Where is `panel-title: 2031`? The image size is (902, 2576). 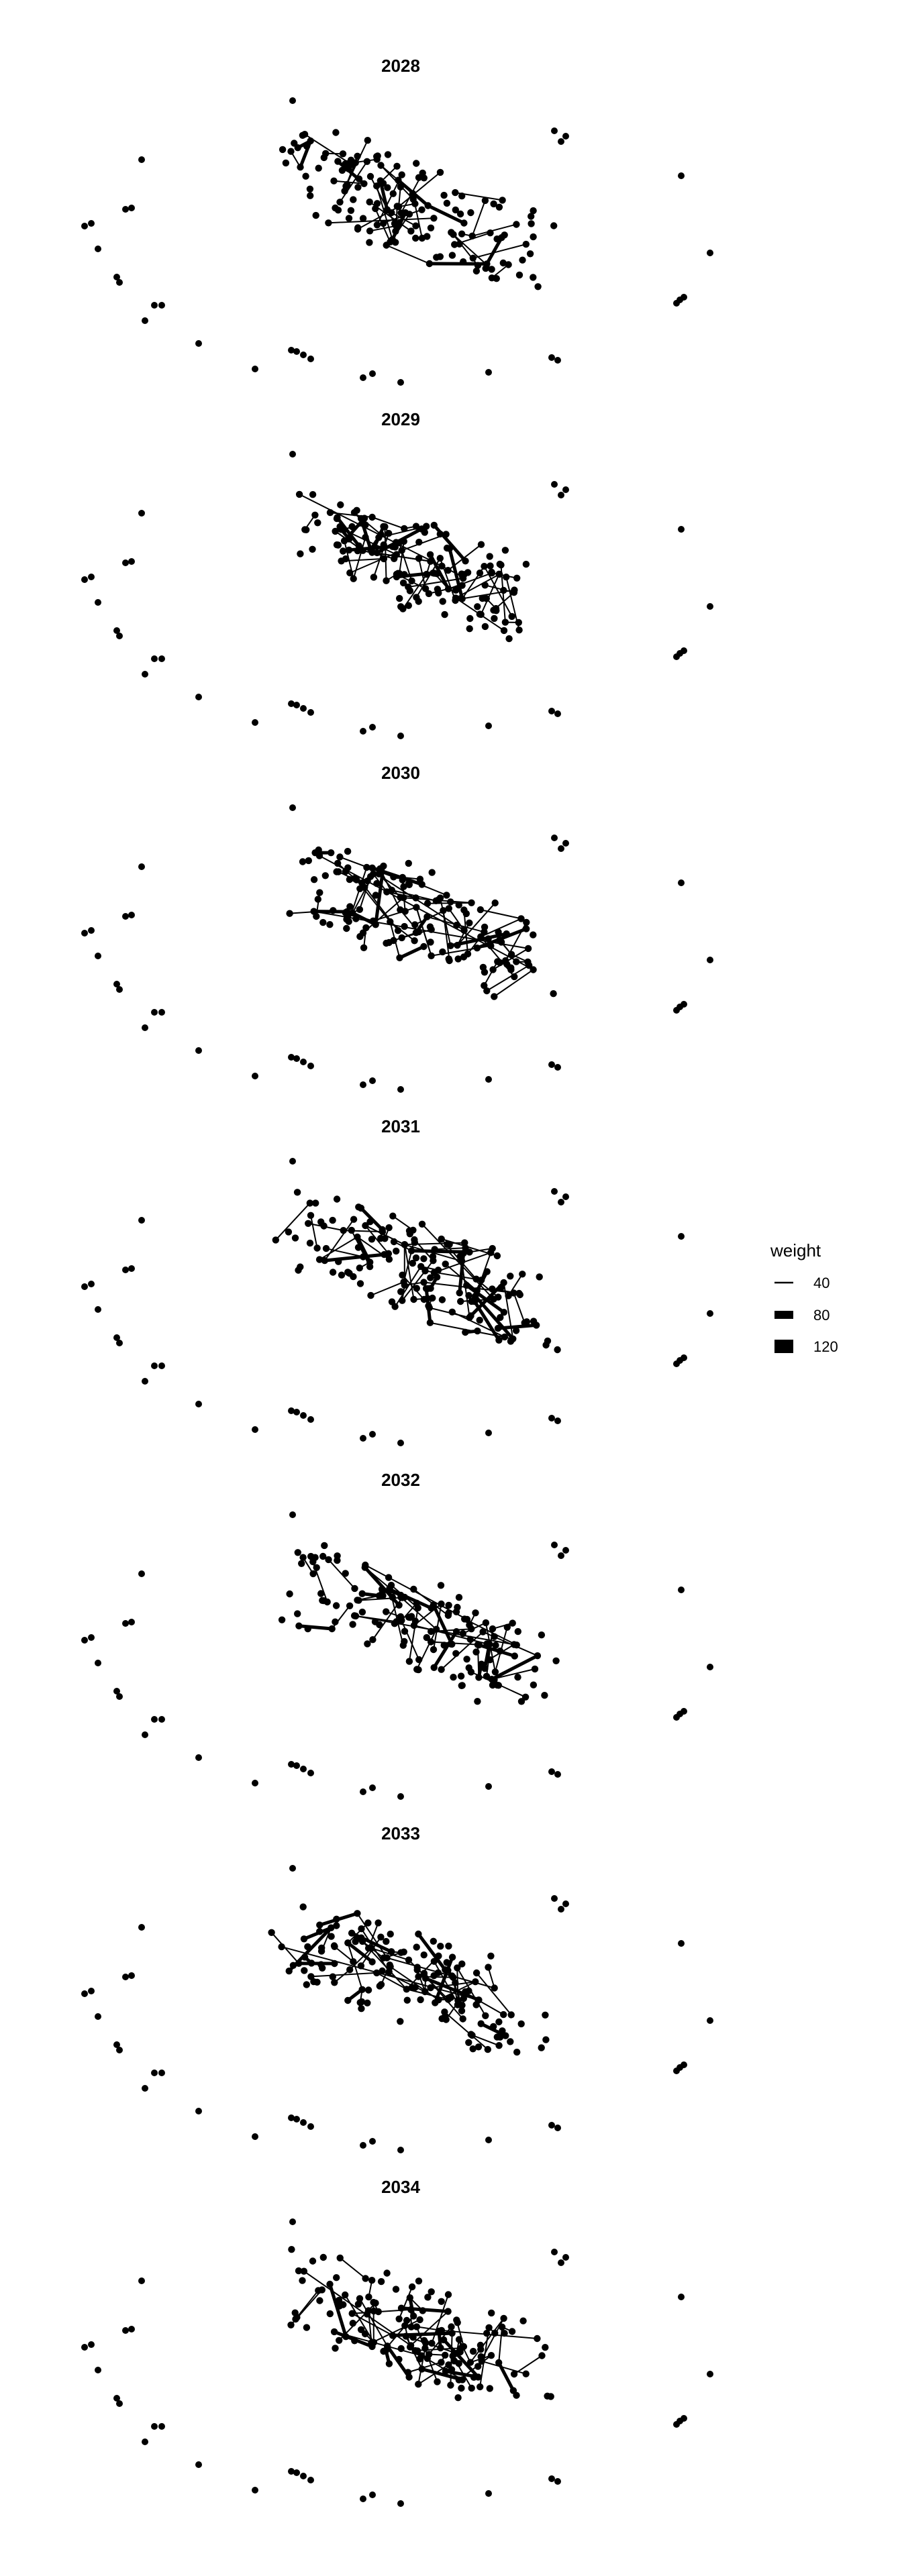
panel-title: 2031 is located at coordinates (400, 1126).